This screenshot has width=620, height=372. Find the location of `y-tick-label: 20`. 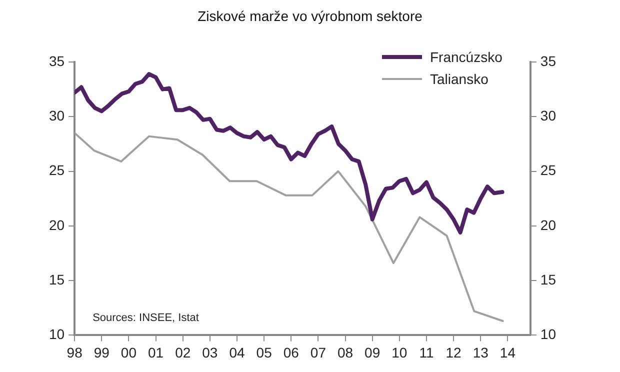

y-tick-label: 20 is located at coordinates (56, 224).